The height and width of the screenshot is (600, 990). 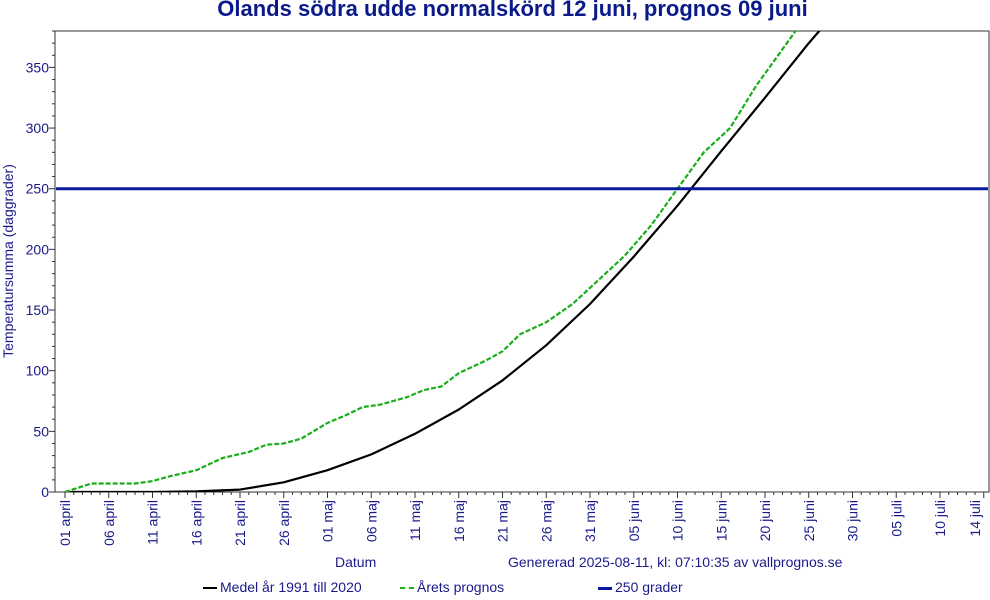 I want to click on x-tick-label: 11 maj, so click(x=415, y=520).